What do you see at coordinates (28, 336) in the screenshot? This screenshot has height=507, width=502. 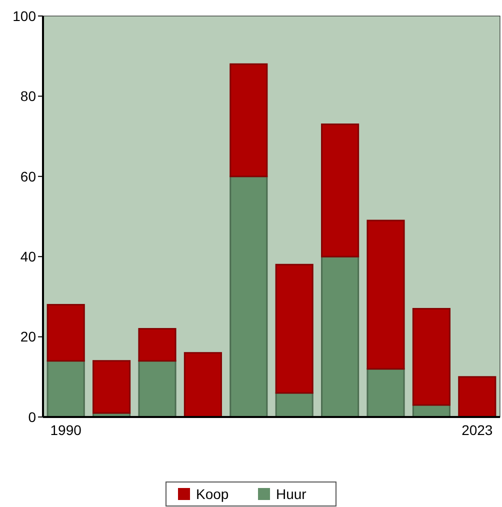 I see `y-tick-label: 20` at bounding box center [28, 336].